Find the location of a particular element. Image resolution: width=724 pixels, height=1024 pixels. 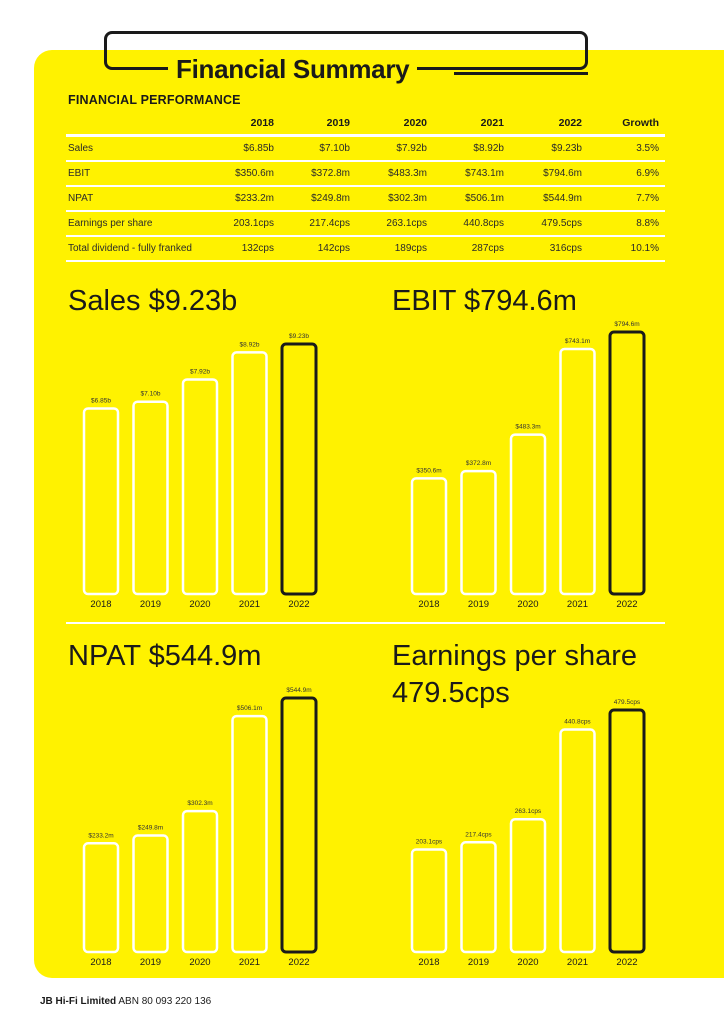

table-cell: 7.7% is located at coordinates (626, 199).